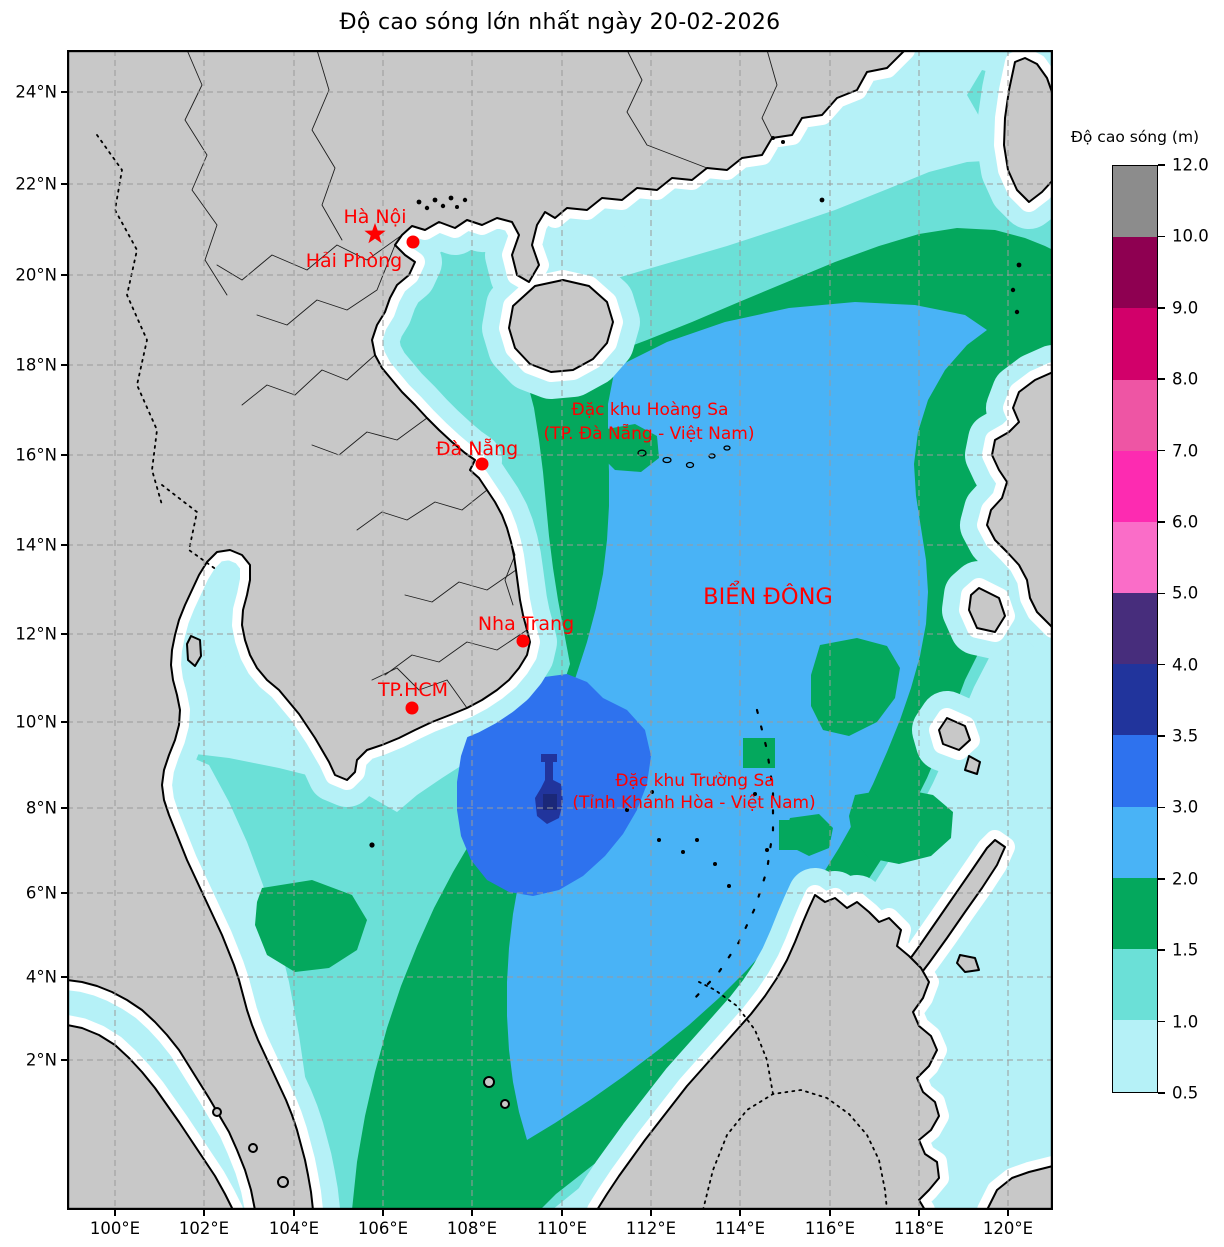 Image resolution: width=1224 pixels, height=1247 pixels. Describe the element at coordinates (1135, 984) in the screenshot. I see `colorbar-cell-1.0–1.5` at that location.